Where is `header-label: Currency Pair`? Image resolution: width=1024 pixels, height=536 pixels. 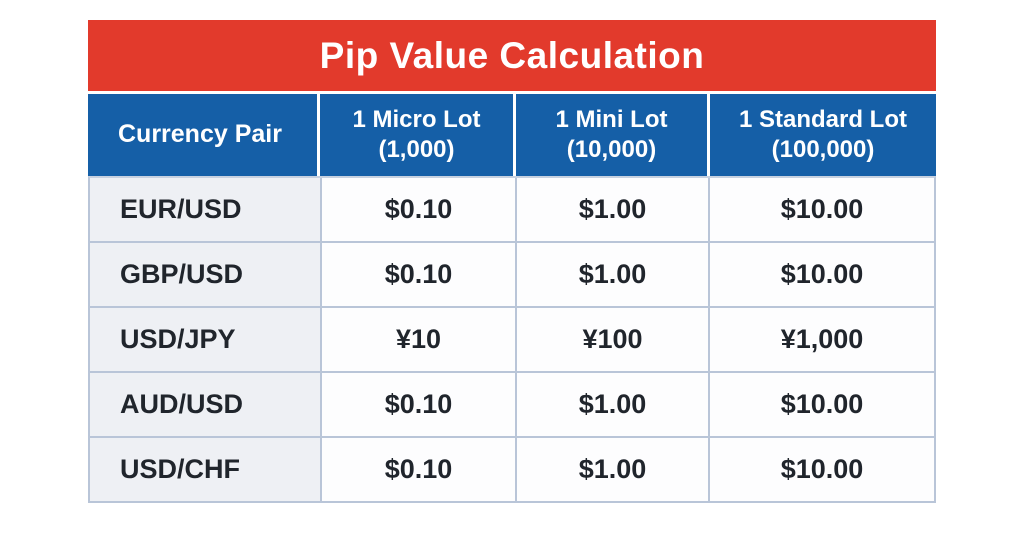 header-label: Currency Pair is located at coordinates (200, 134).